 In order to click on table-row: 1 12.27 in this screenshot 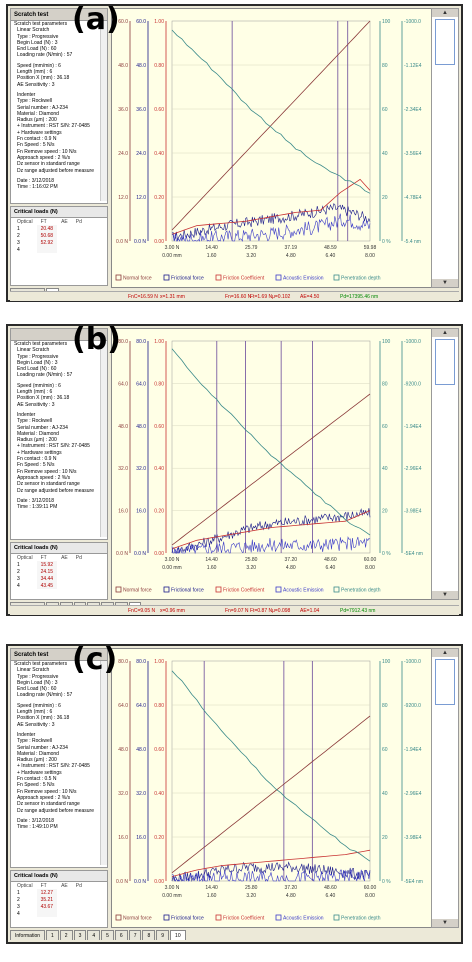, I will do `click(49, 892)`.